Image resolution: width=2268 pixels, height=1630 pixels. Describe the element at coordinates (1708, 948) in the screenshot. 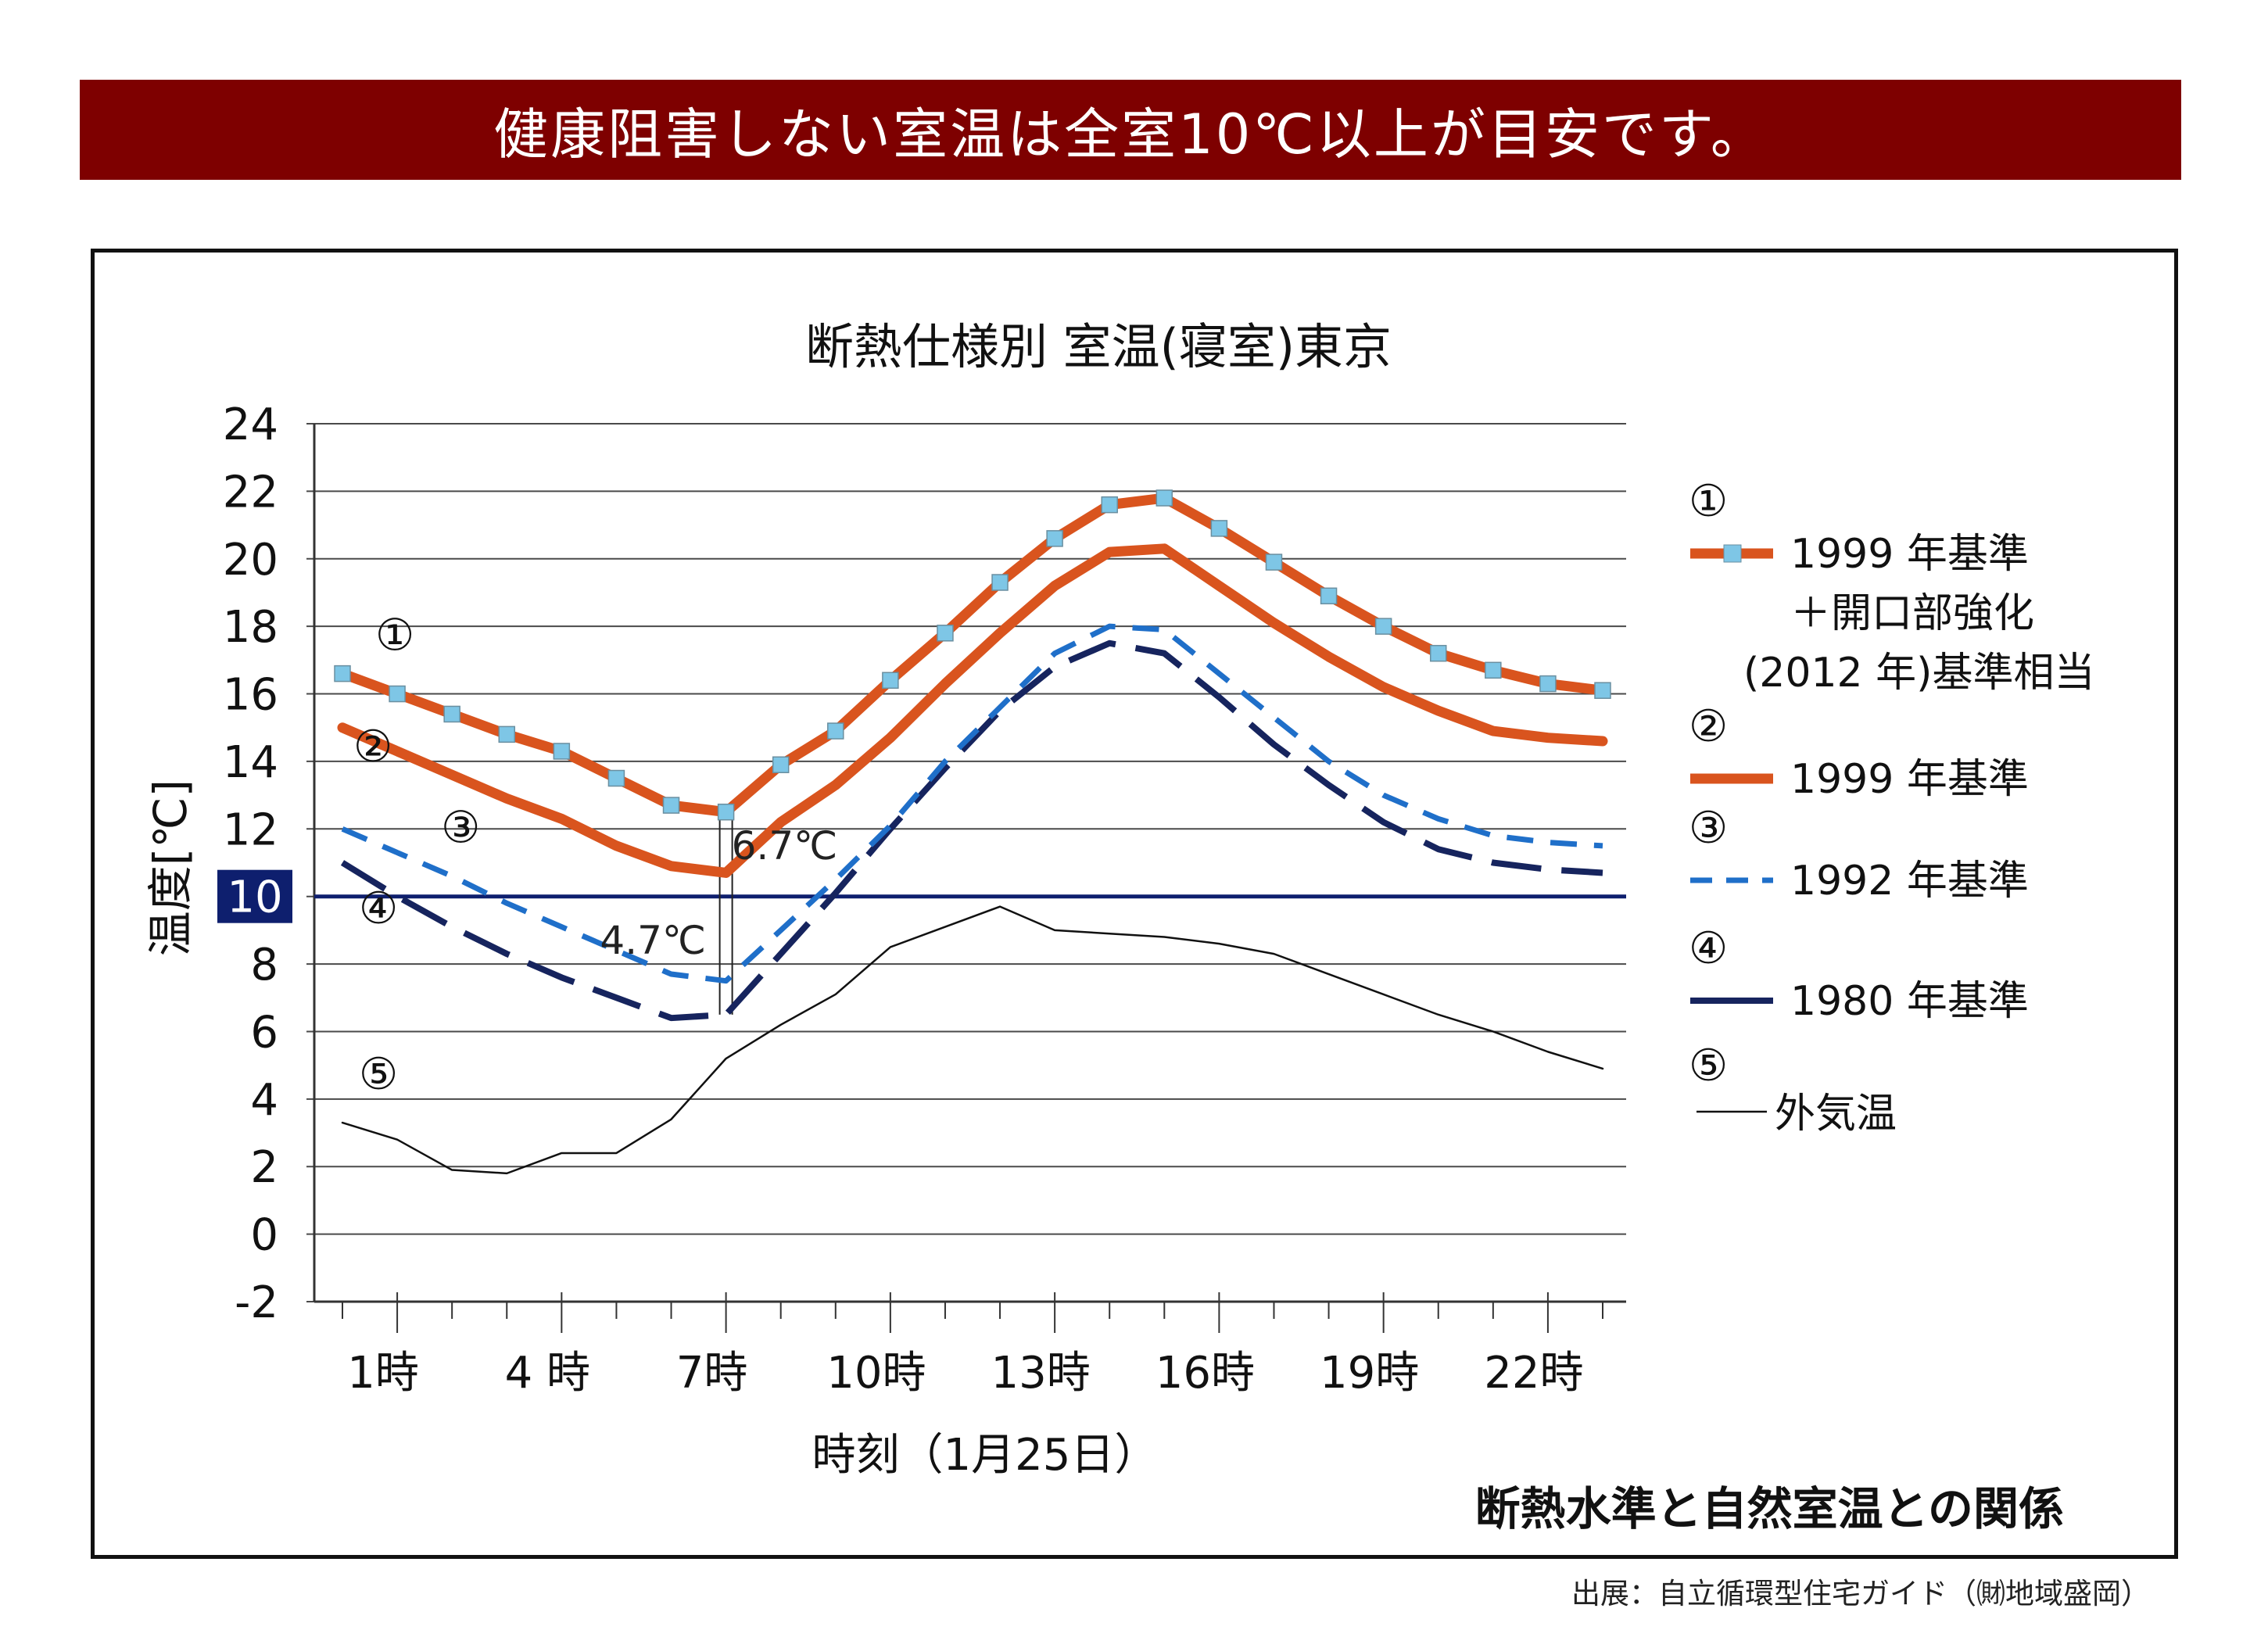

I see `legend-marker: ④` at that location.